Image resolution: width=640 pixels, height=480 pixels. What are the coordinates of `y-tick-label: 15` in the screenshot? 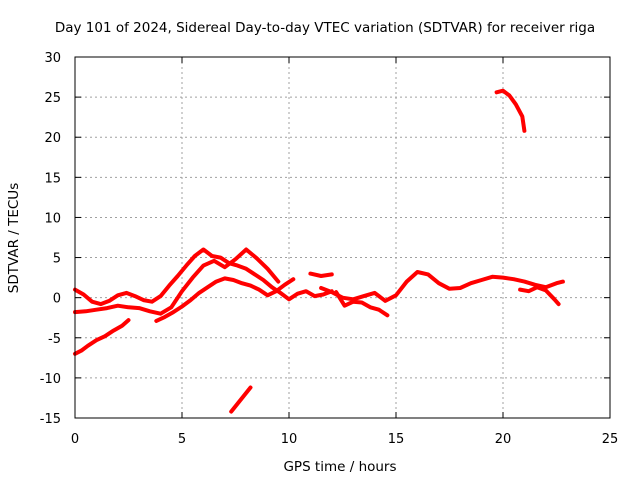 It's located at (52, 178).